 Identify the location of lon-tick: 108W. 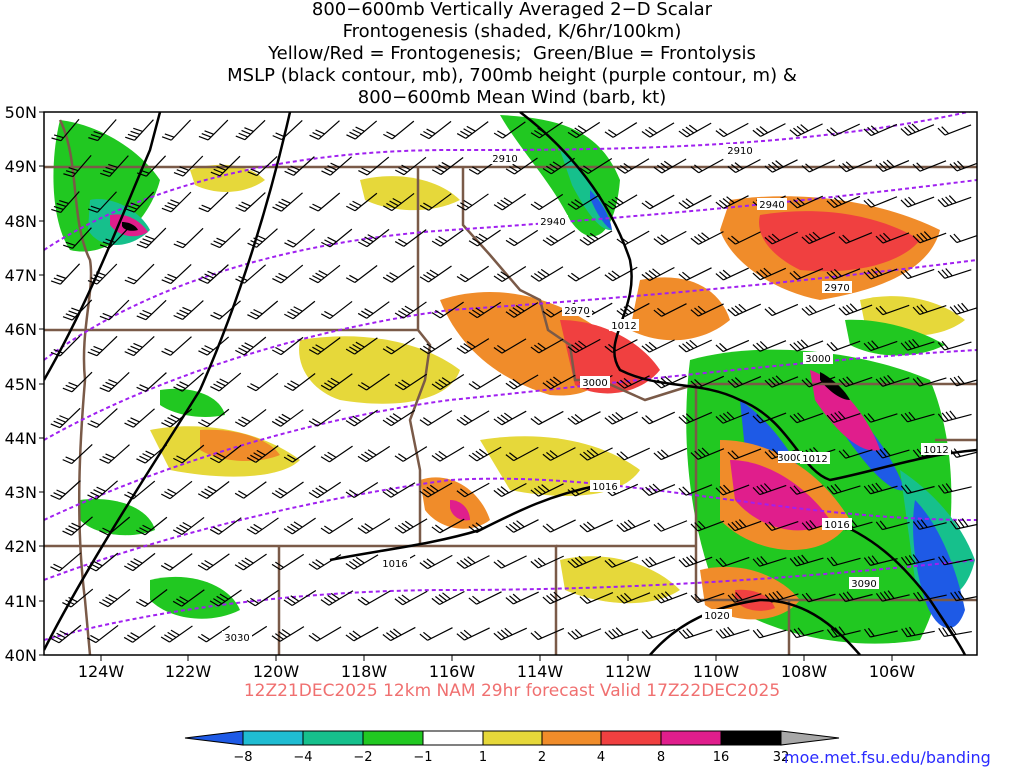
(804, 668).